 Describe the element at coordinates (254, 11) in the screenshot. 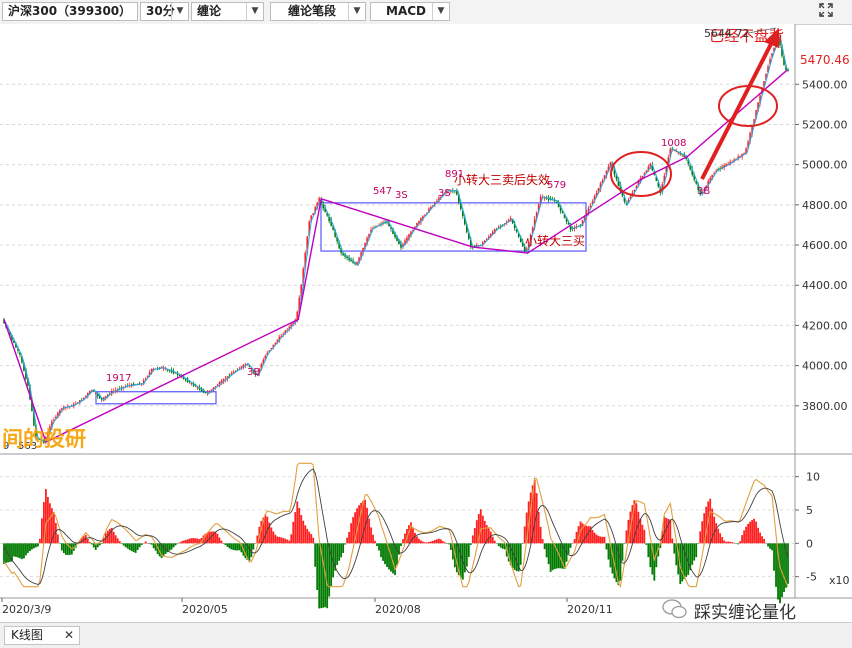

I see `main-indicator-dropdown-icon: ▼` at that location.